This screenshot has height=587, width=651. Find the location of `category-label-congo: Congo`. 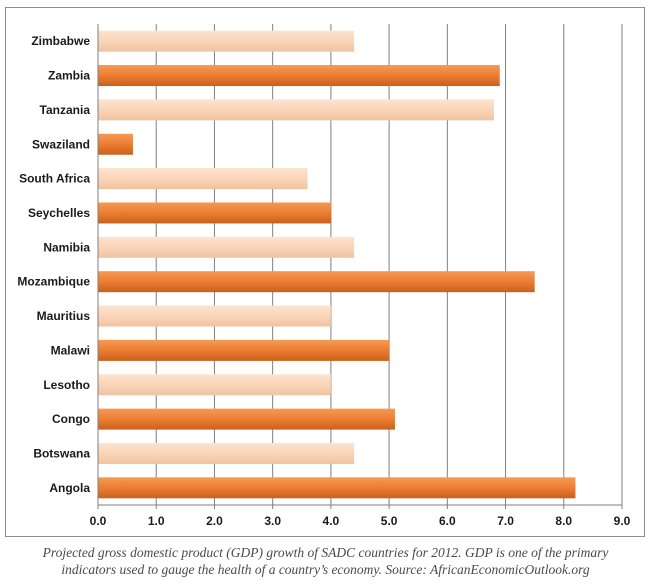

category-label-congo: Congo is located at coordinates (71, 419).